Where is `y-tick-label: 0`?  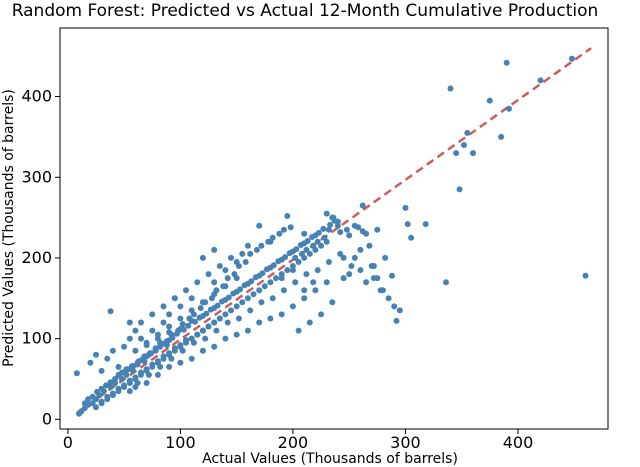
y-tick-label: 0 is located at coordinates (47, 418).